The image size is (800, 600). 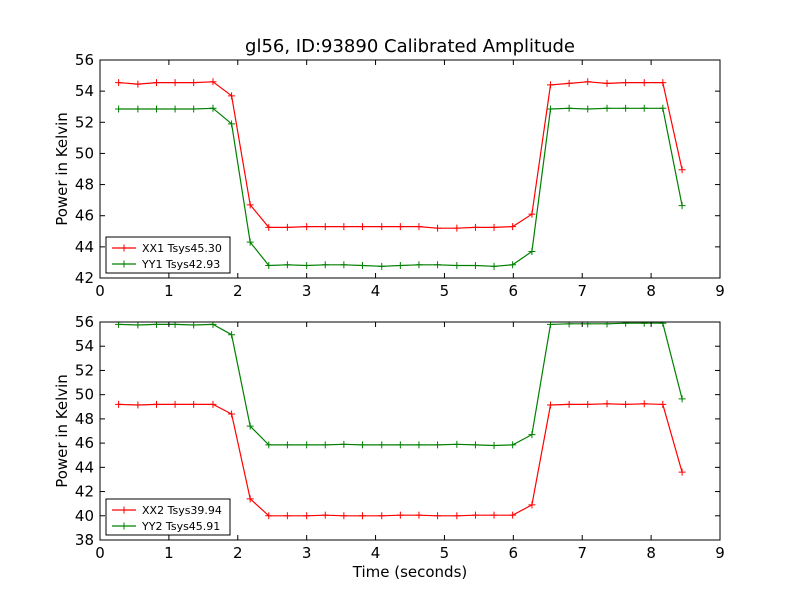 I want to click on y-axis-label: Power in Kelvin, so click(x=62, y=431).